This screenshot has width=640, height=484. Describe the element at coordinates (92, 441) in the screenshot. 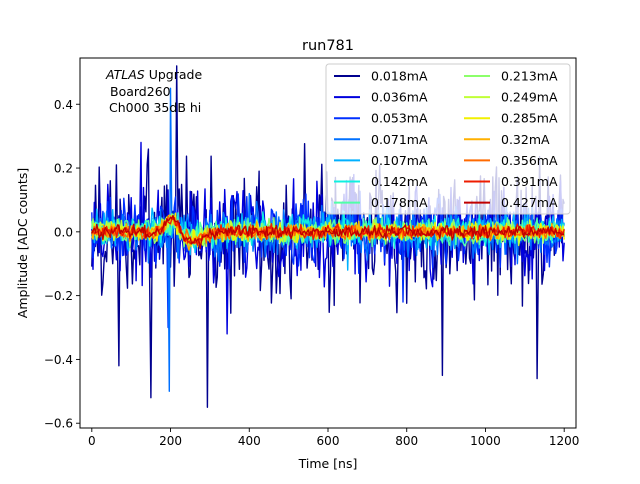

I see `x-tick-label: 0` at that location.